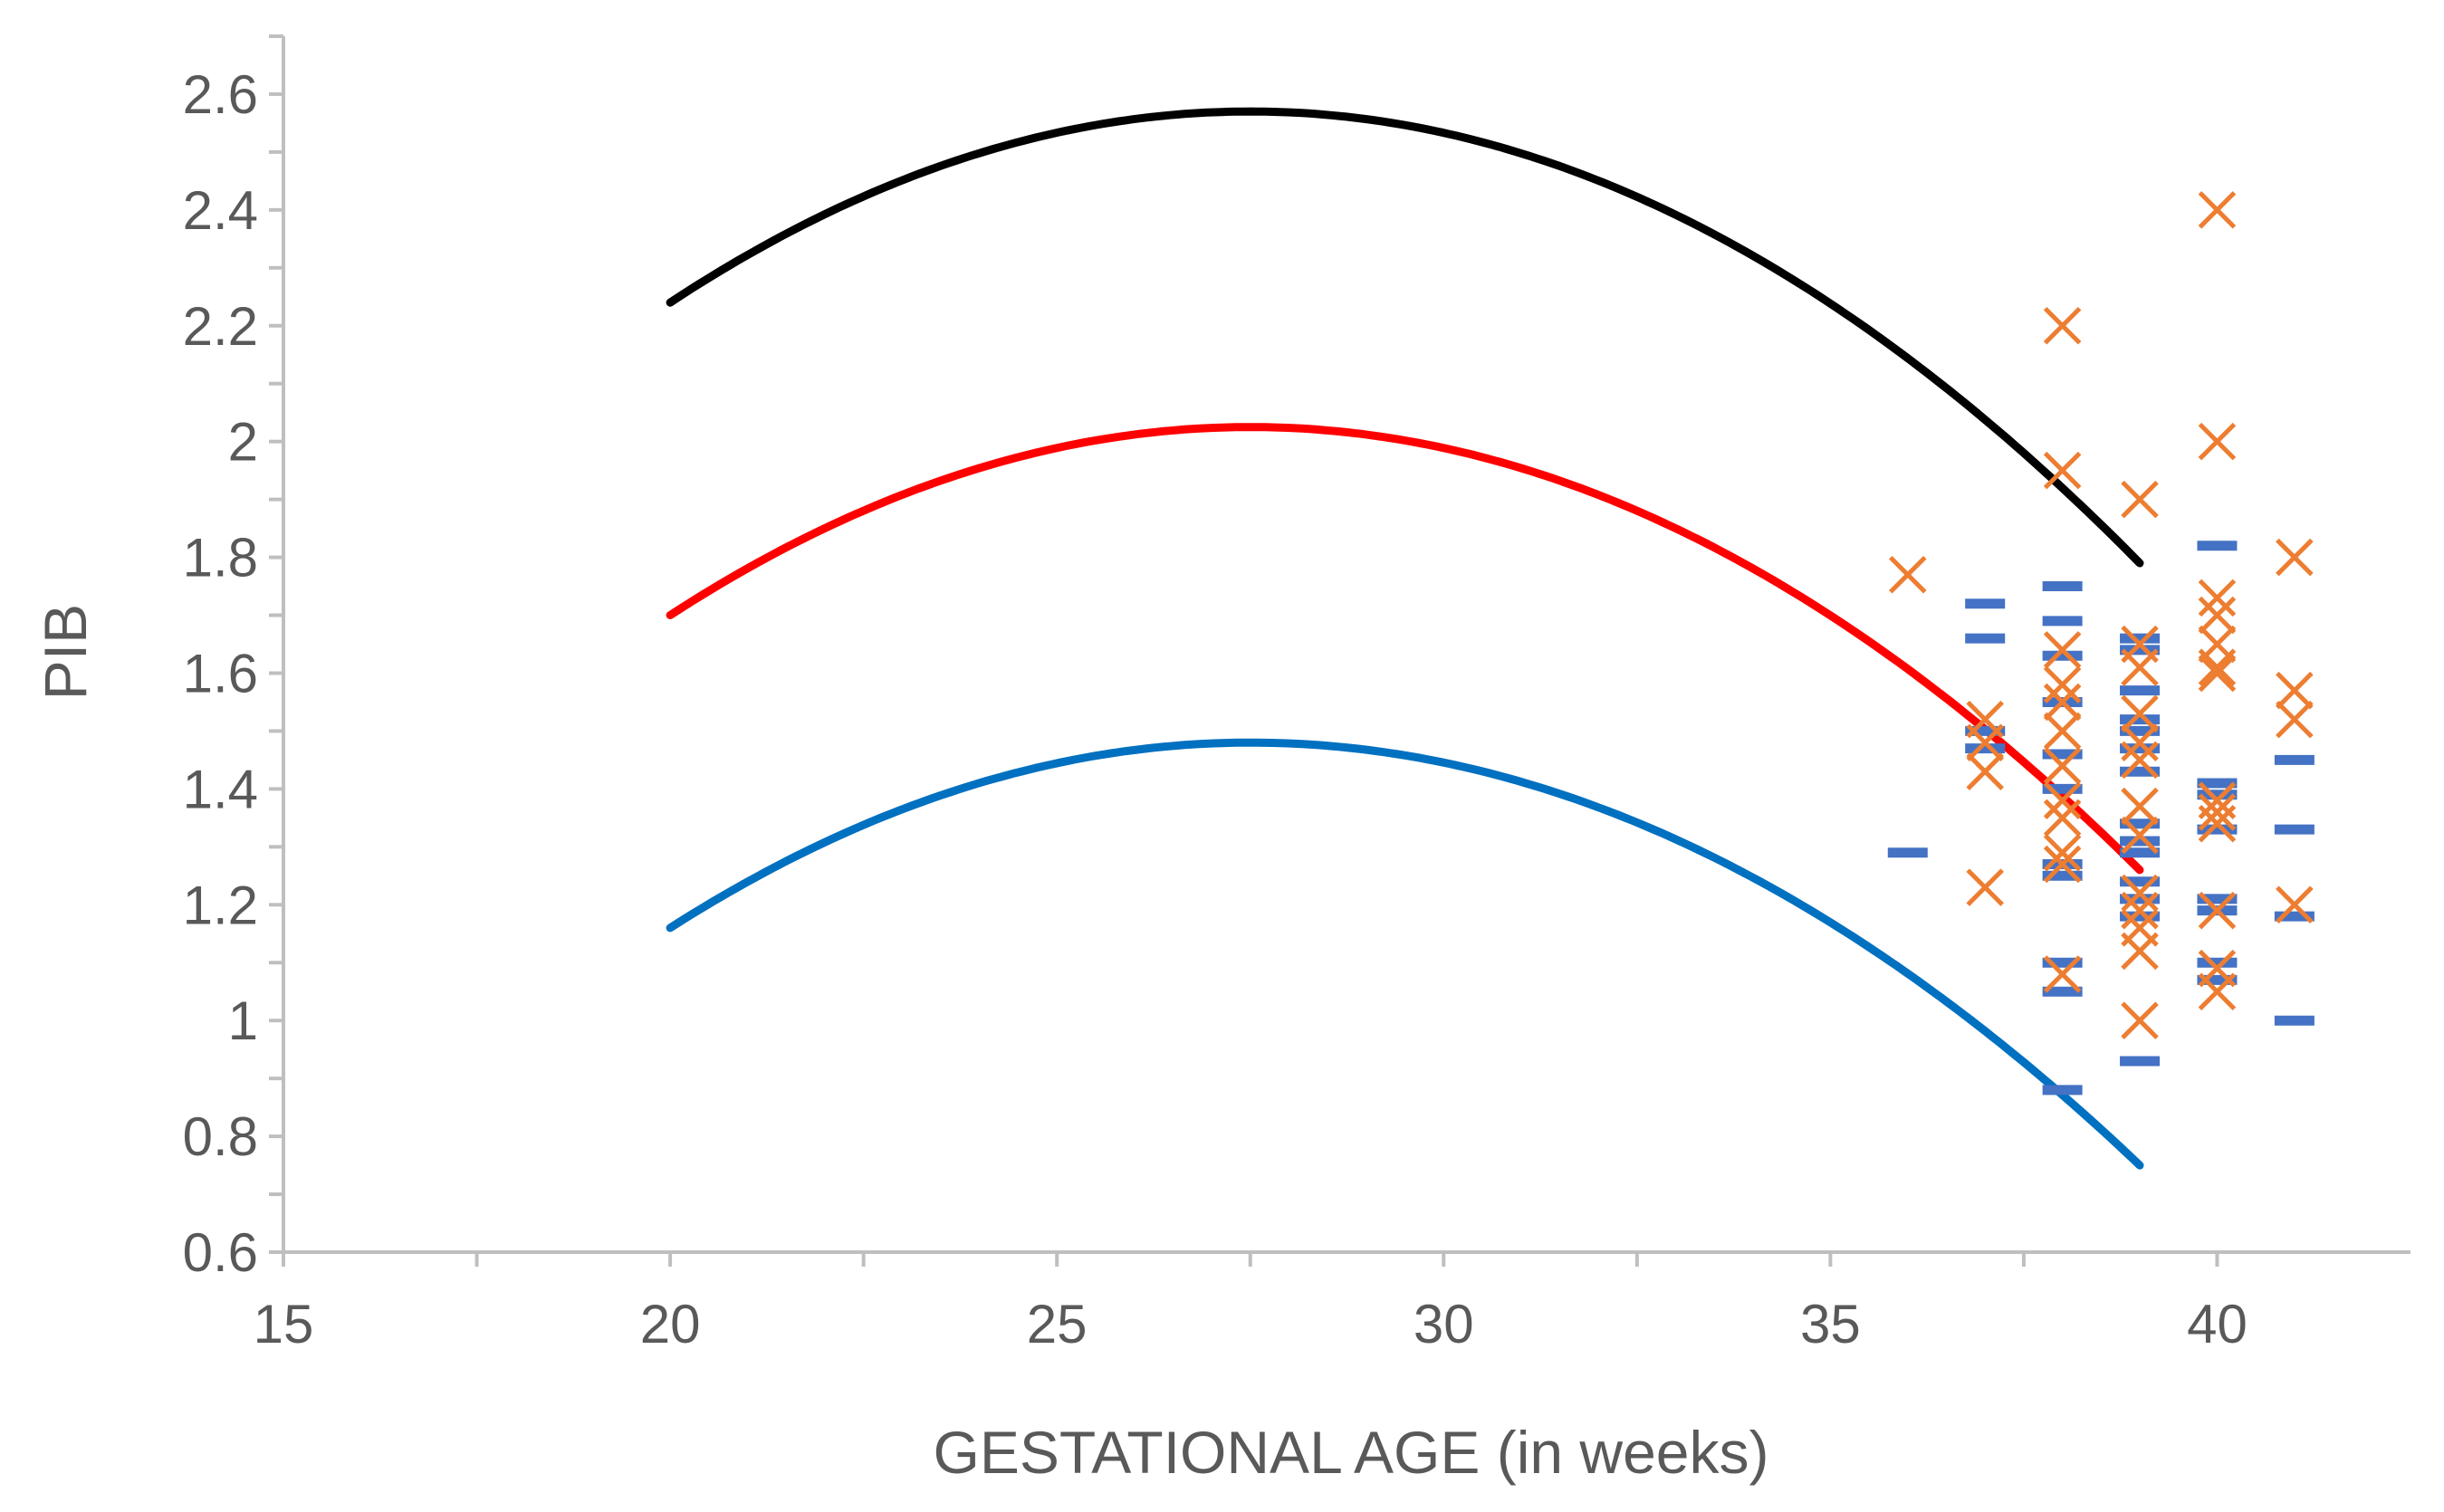 Image resolution: width=2444 pixels, height=1512 pixels. What do you see at coordinates (221, 558) in the screenshot?
I see `y-tick-label: 1.8` at bounding box center [221, 558].